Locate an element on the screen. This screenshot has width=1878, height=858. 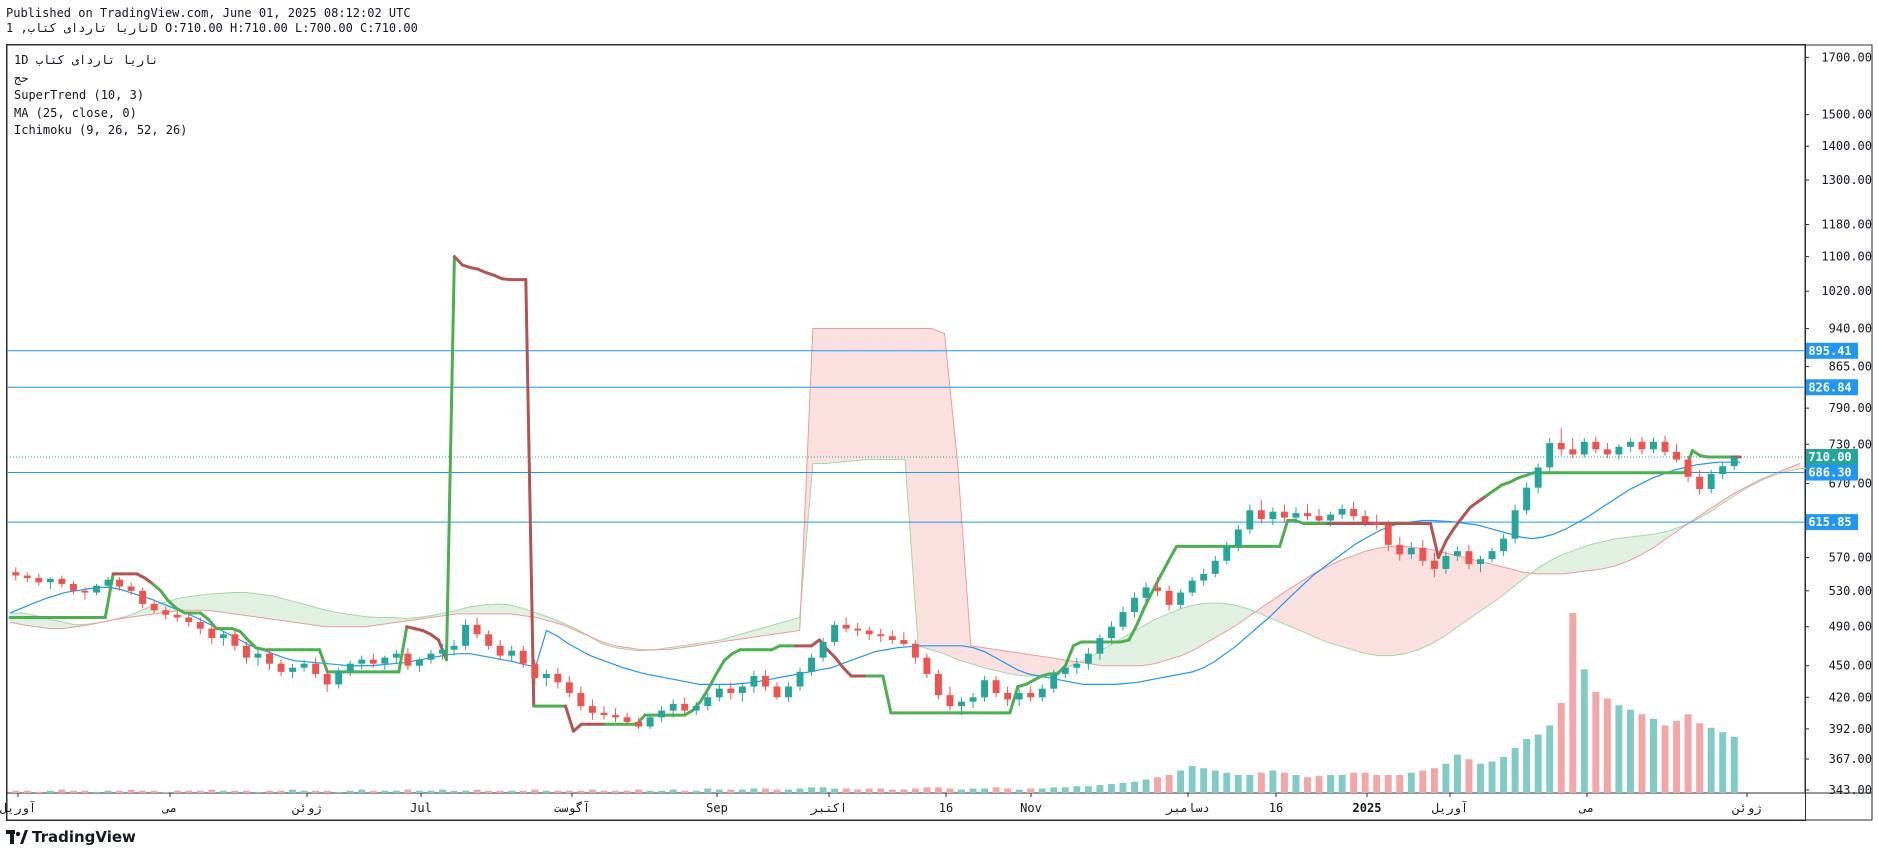
legend-ichimoku: Ichimoku (9, 26, 52, 26) is located at coordinates (101, 130).